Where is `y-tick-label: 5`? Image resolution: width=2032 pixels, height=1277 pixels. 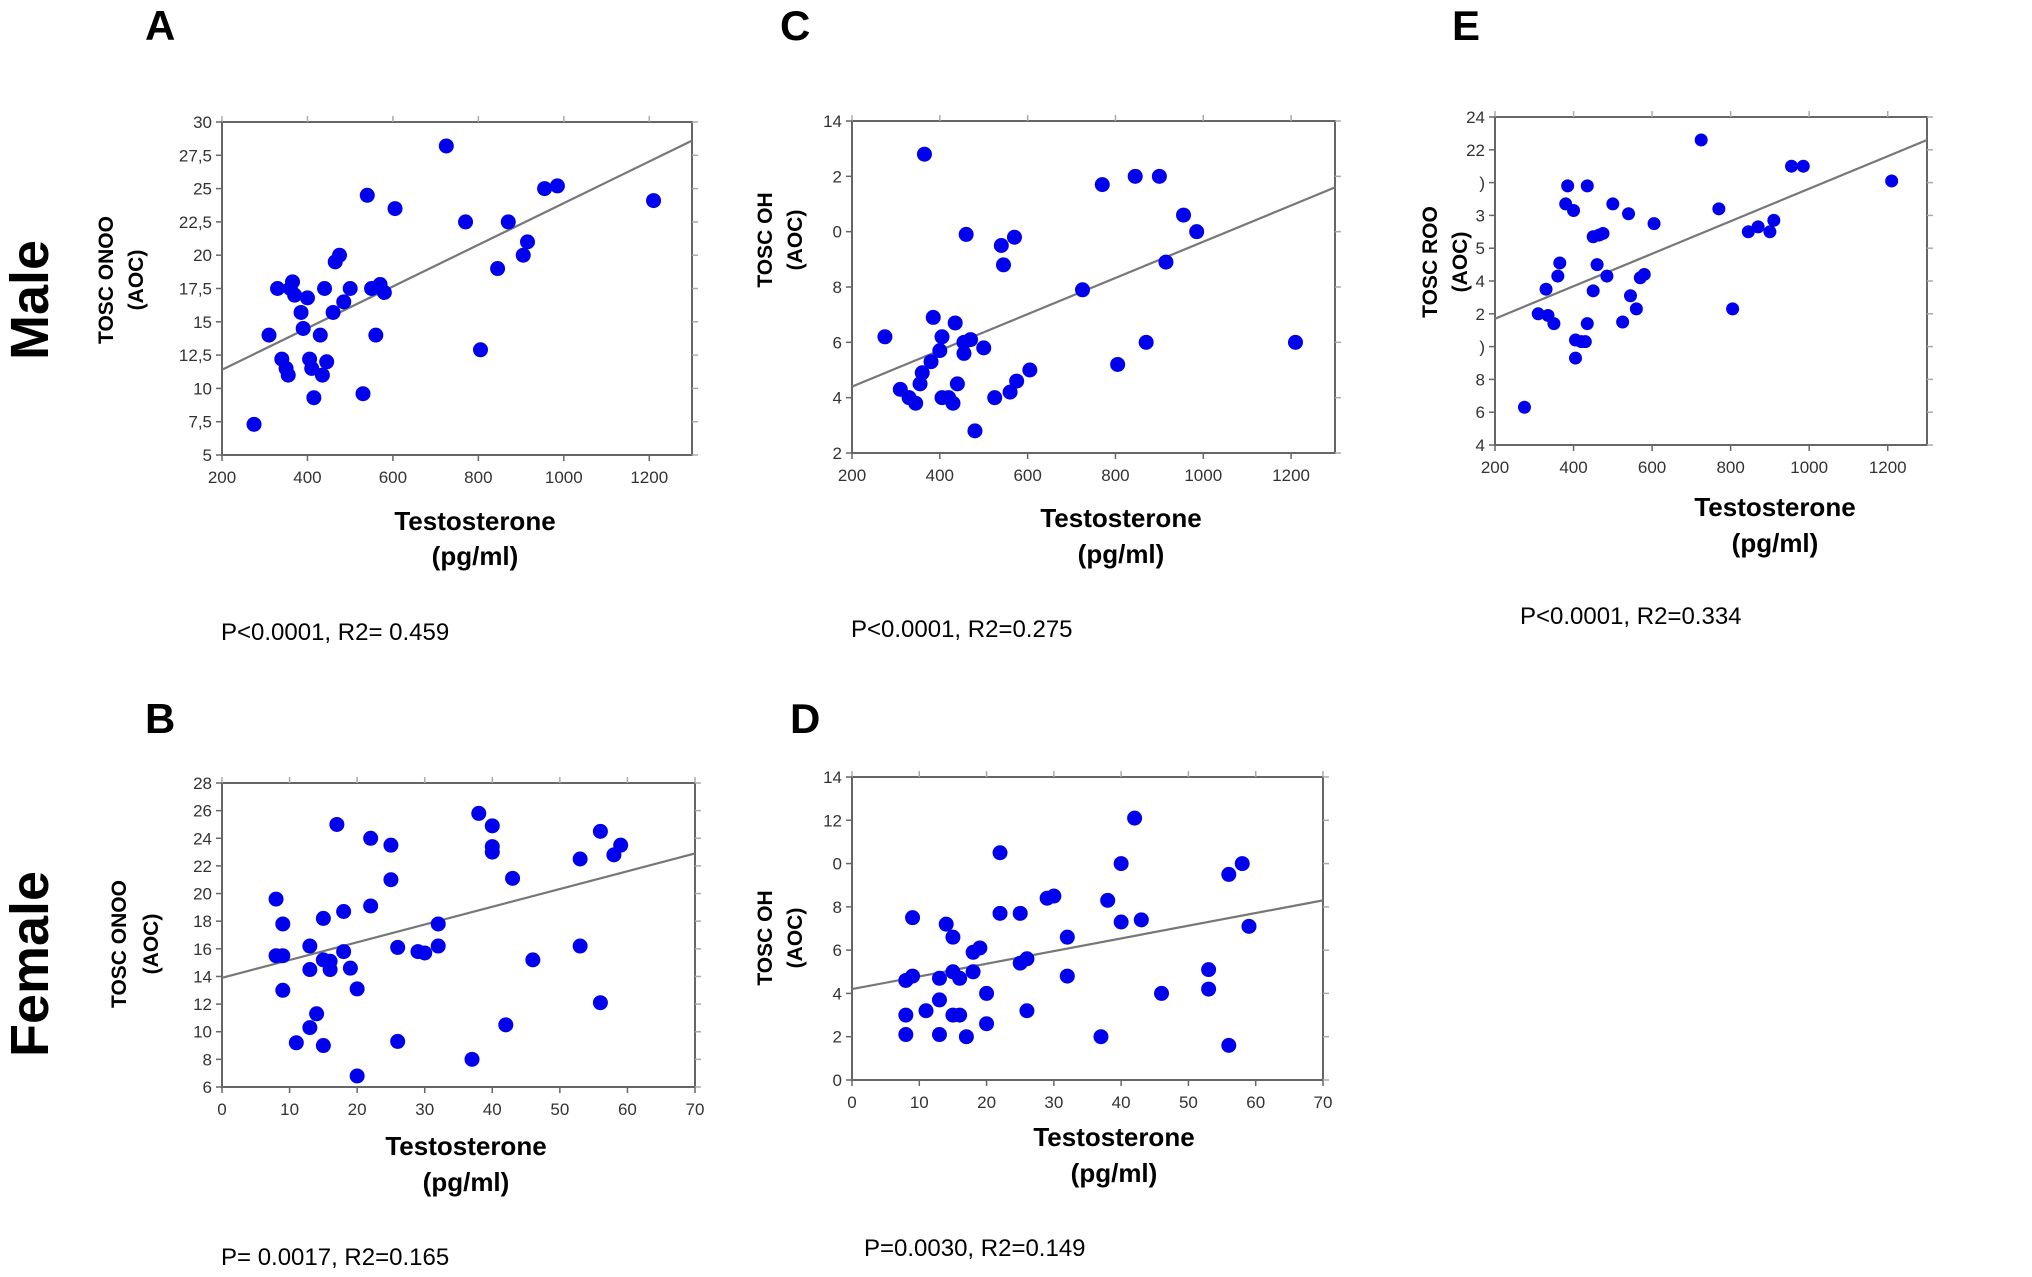
y-tick-label: 5 is located at coordinates (1480, 248).